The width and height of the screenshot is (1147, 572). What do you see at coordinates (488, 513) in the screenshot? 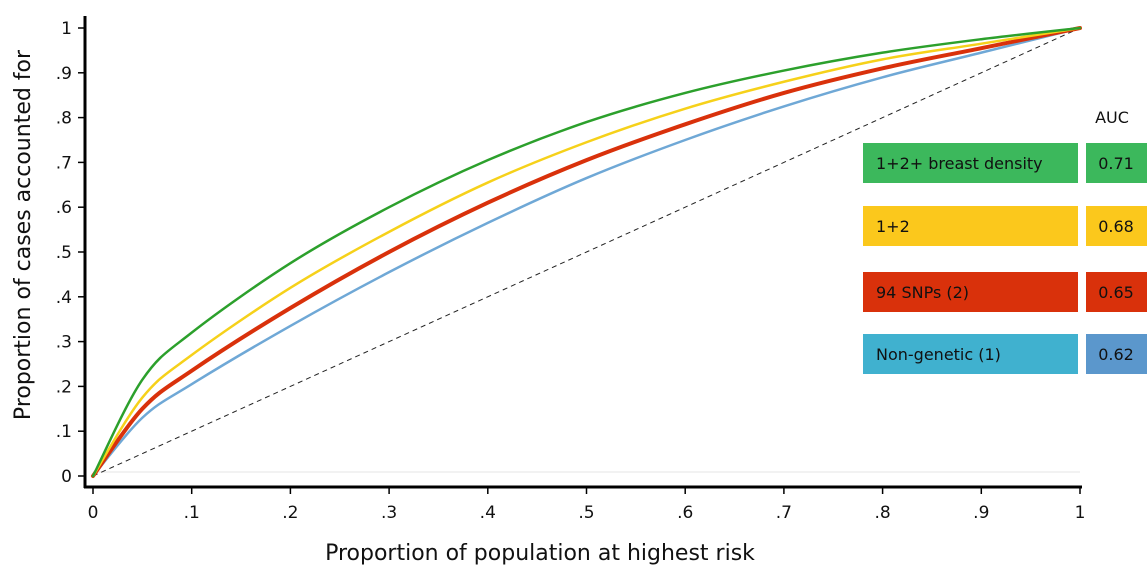
I see `x-tick-label: .4` at bounding box center [488, 513].